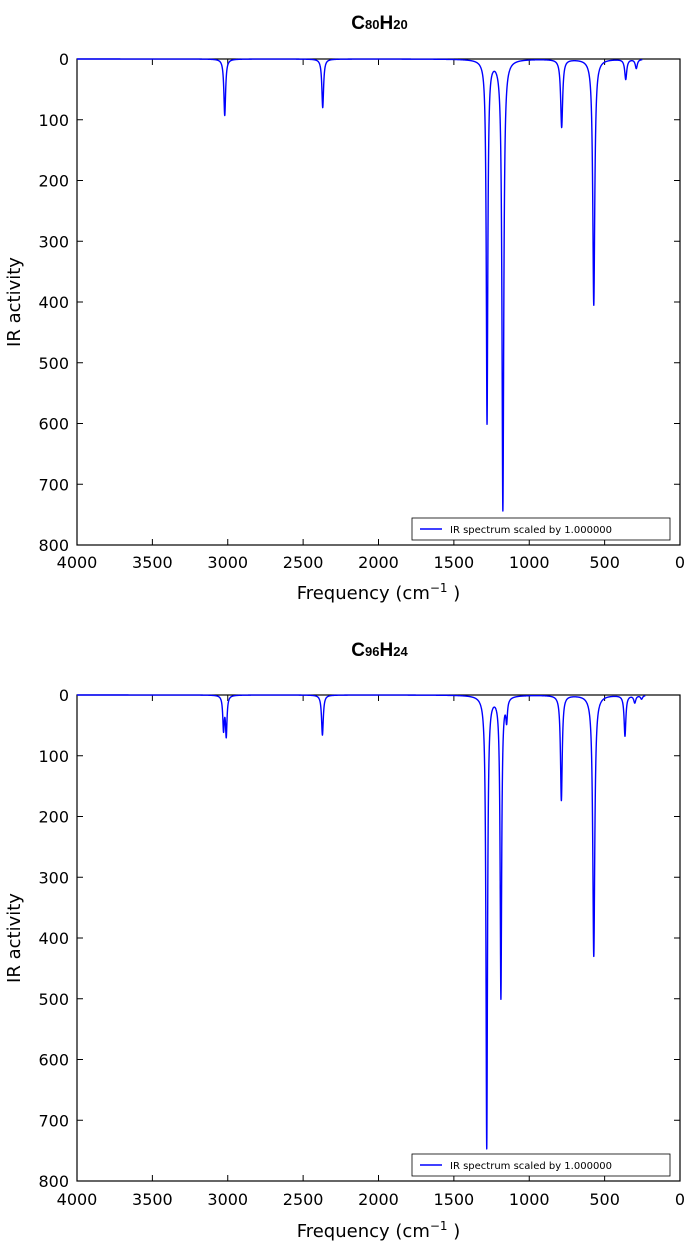  Describe the element at coordinates (400, 651) in the screenshot. I see `title-subscript: 24` at that location.